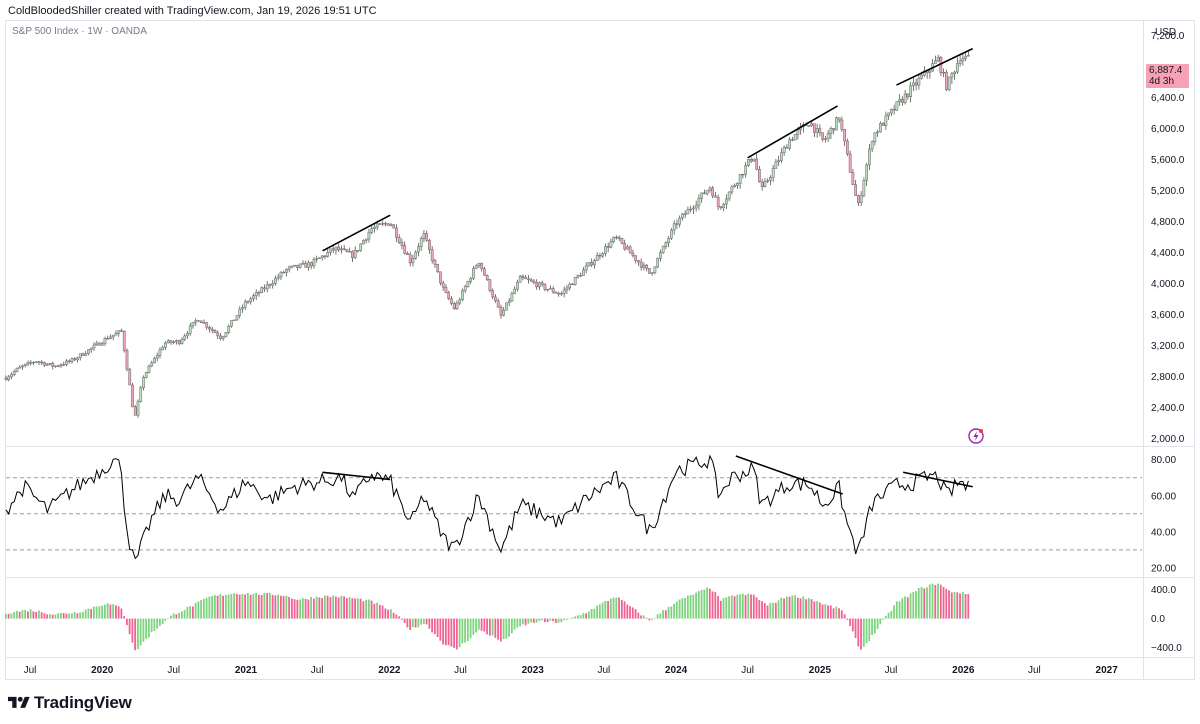 The image size is (1200, 724). What do you see at coordinates (820, 670) in the screenshot?
I see `time-axis-label: 2025` at bounding box center [820, 670].